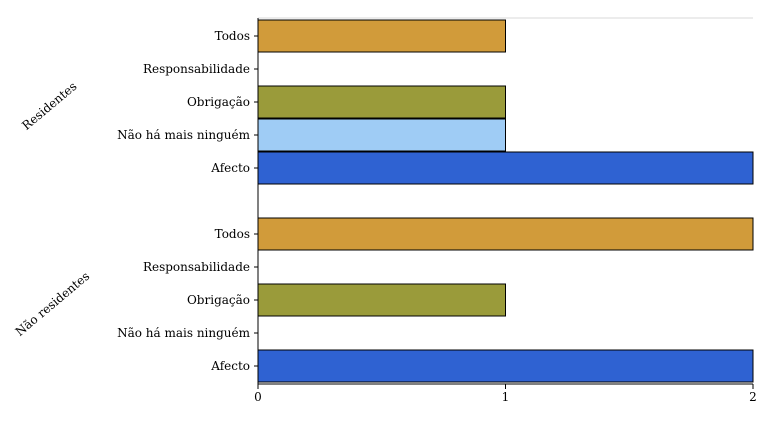 This screenshot has height=435, width=757. What do you see at coordinates (753, 397) in the screenshot?
I see `x-tick-label: 2` at bounding box center [753, 397].